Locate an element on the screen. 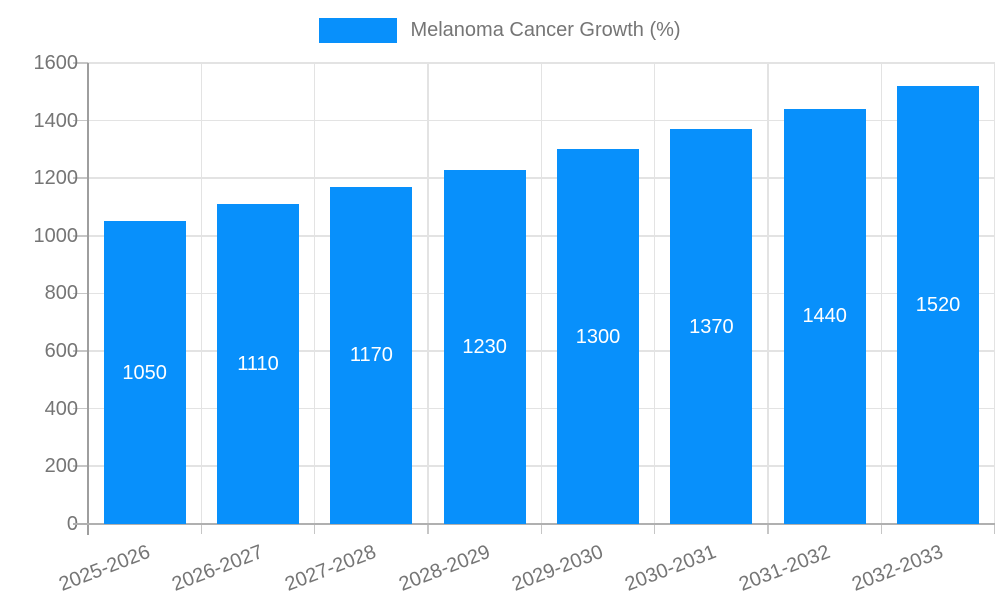 The image size is (1000, 600). y-axis-label: 200 is located at coordinates (61, 466).